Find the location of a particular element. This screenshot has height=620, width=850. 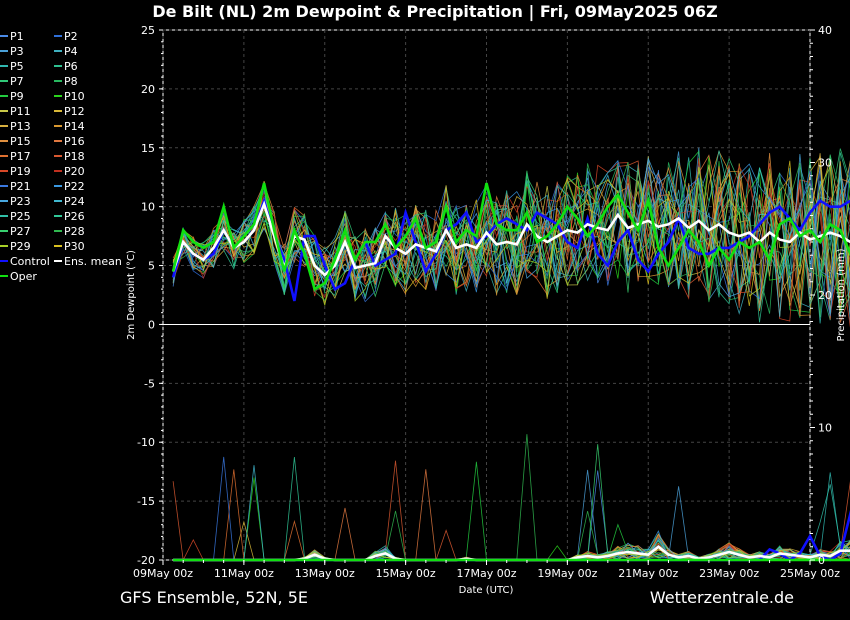

legend-item-p4: P4 is located at coordinates (66, 51).